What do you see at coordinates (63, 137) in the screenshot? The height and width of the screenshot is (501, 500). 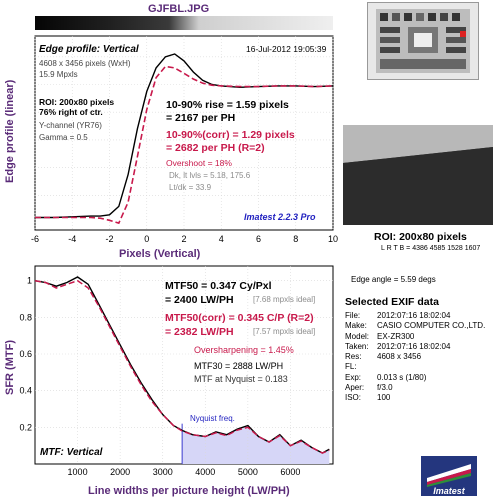 I see `gamma-info: Gamma = 0.5` at bounding box center [63, 137].